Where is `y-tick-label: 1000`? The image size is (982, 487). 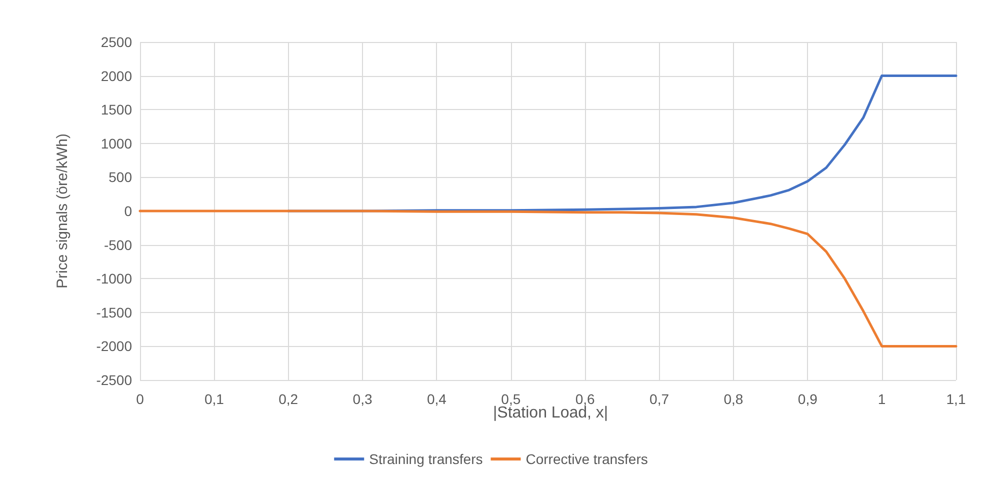 y-tick-label: 1000 is located at coordinates (116, 143).